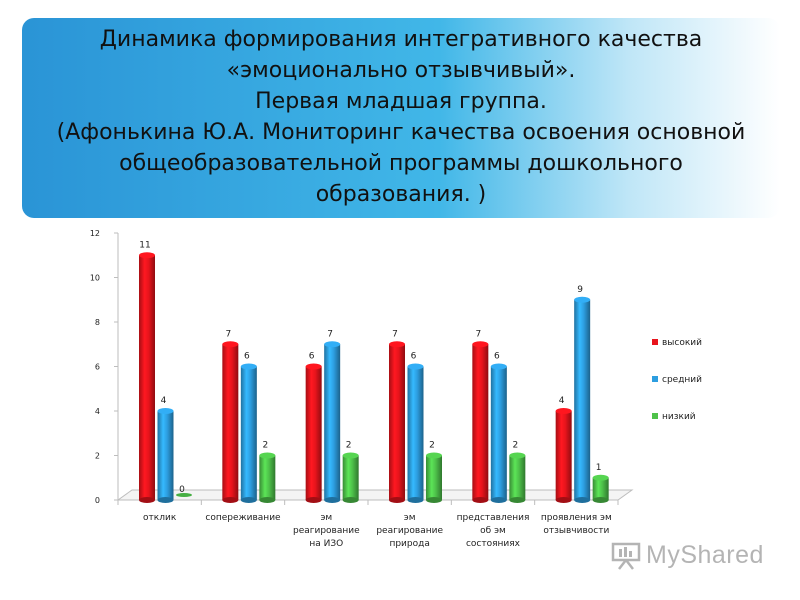 The image size is (800, 600). What do you see at coordinates (349, 446) in the screenshot?
I see `data-label-2-2: 2` at bounding box center [349, 446].